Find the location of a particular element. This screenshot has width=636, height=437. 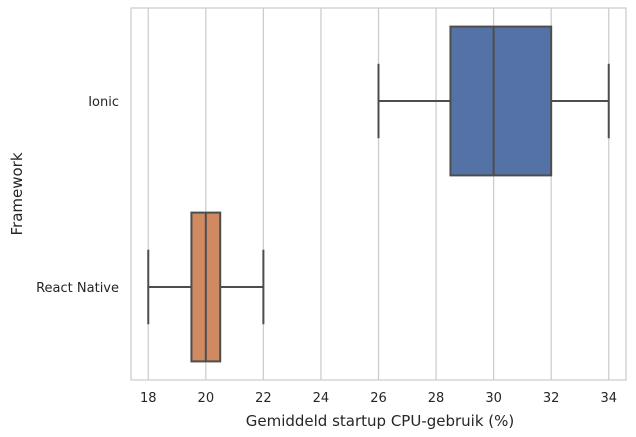

x-tick-labels: 18 20 22 24 26 28 30 32 34 is located at coordinates (378, 398).